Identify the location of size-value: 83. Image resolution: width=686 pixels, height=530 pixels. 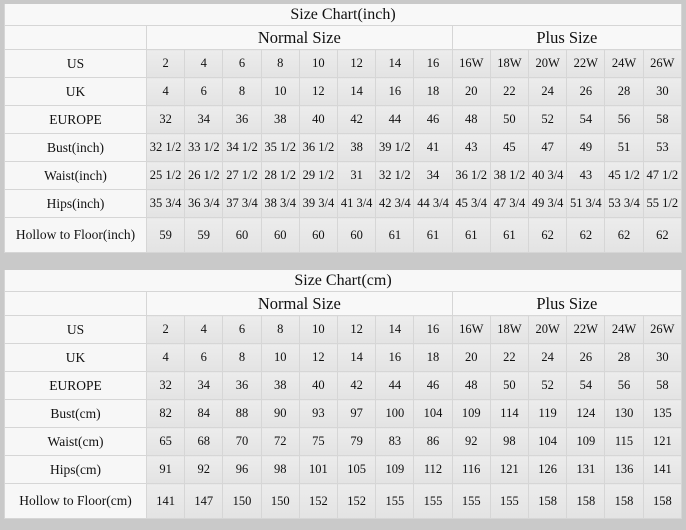
(395, 441).